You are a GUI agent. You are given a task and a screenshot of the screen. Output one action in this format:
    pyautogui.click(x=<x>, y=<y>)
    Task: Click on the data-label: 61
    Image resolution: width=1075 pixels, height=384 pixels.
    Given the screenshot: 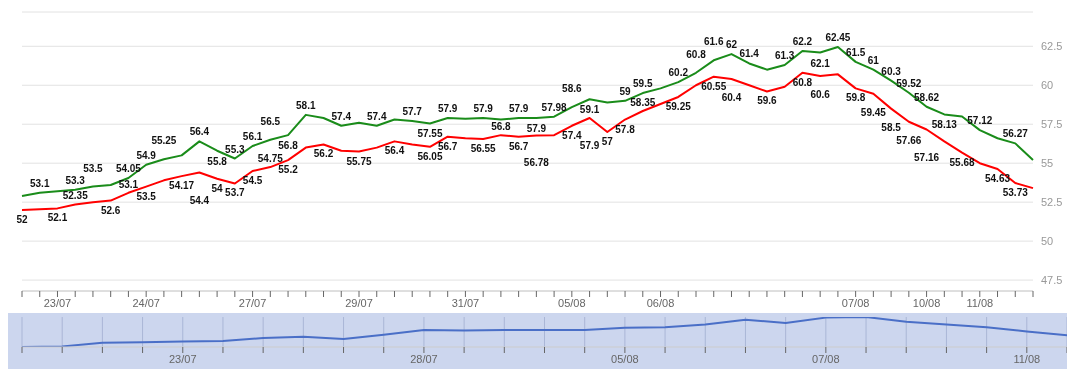 What is the action you would take?
    pyautogui.click(x=873, y=60)
    